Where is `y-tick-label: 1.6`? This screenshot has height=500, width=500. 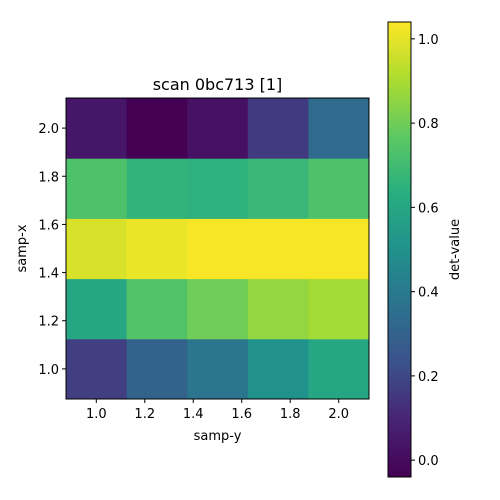
y-tick-label: 1.6 is located at coordinates (48, 225).